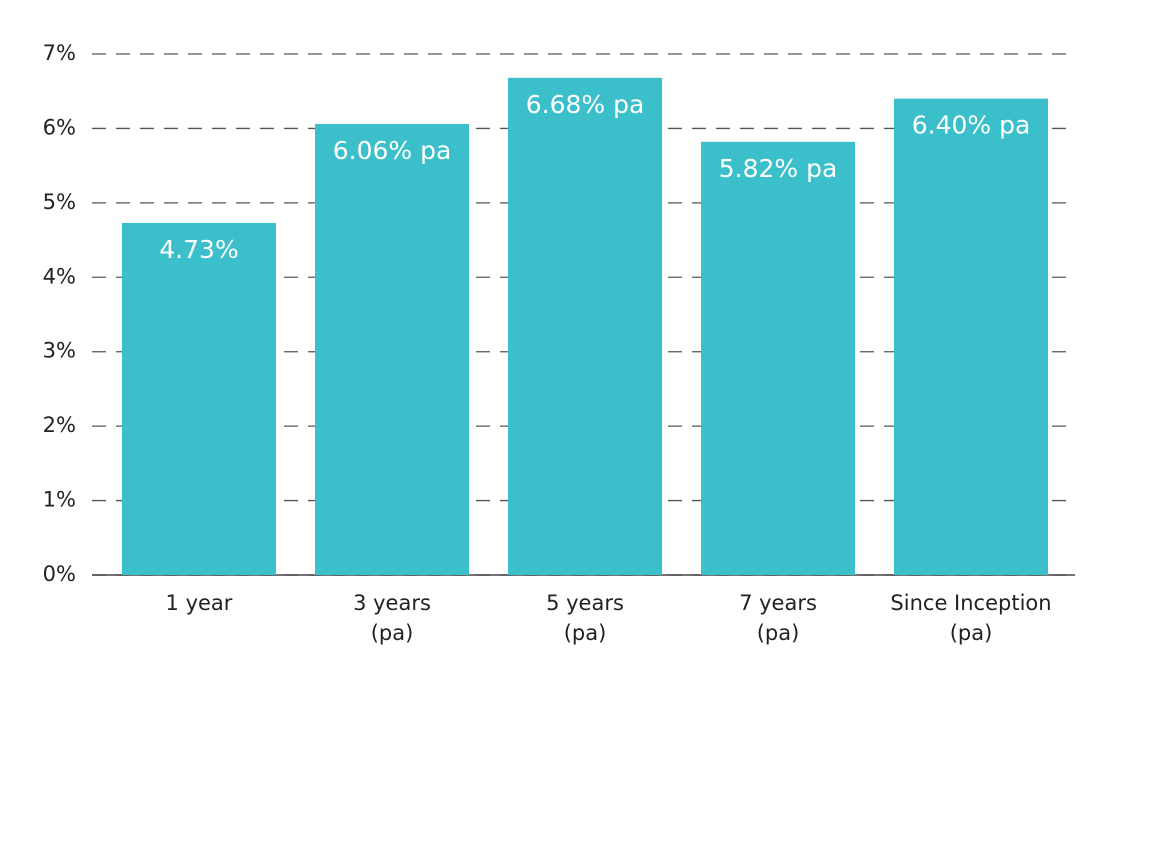  Describe the element at coordinates (199, 603) in the screenshot. I see `x-tick-label: 1 year` at that location.